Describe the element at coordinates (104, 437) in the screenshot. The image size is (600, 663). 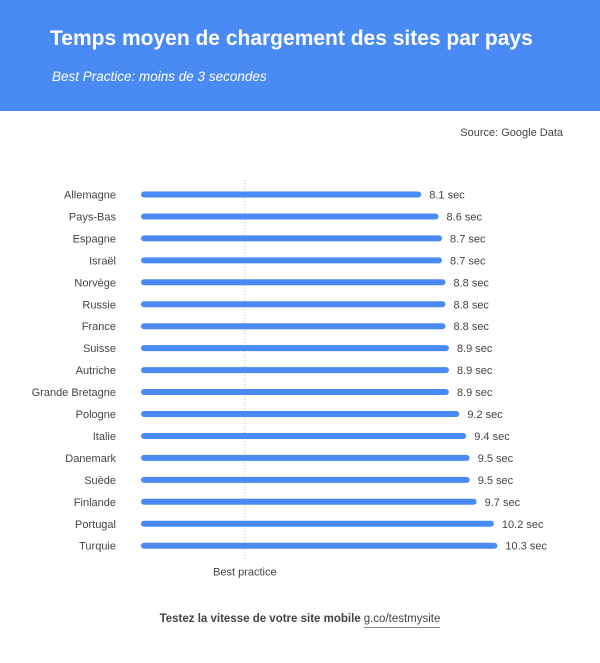
I see `category-label: Italie` at that location.